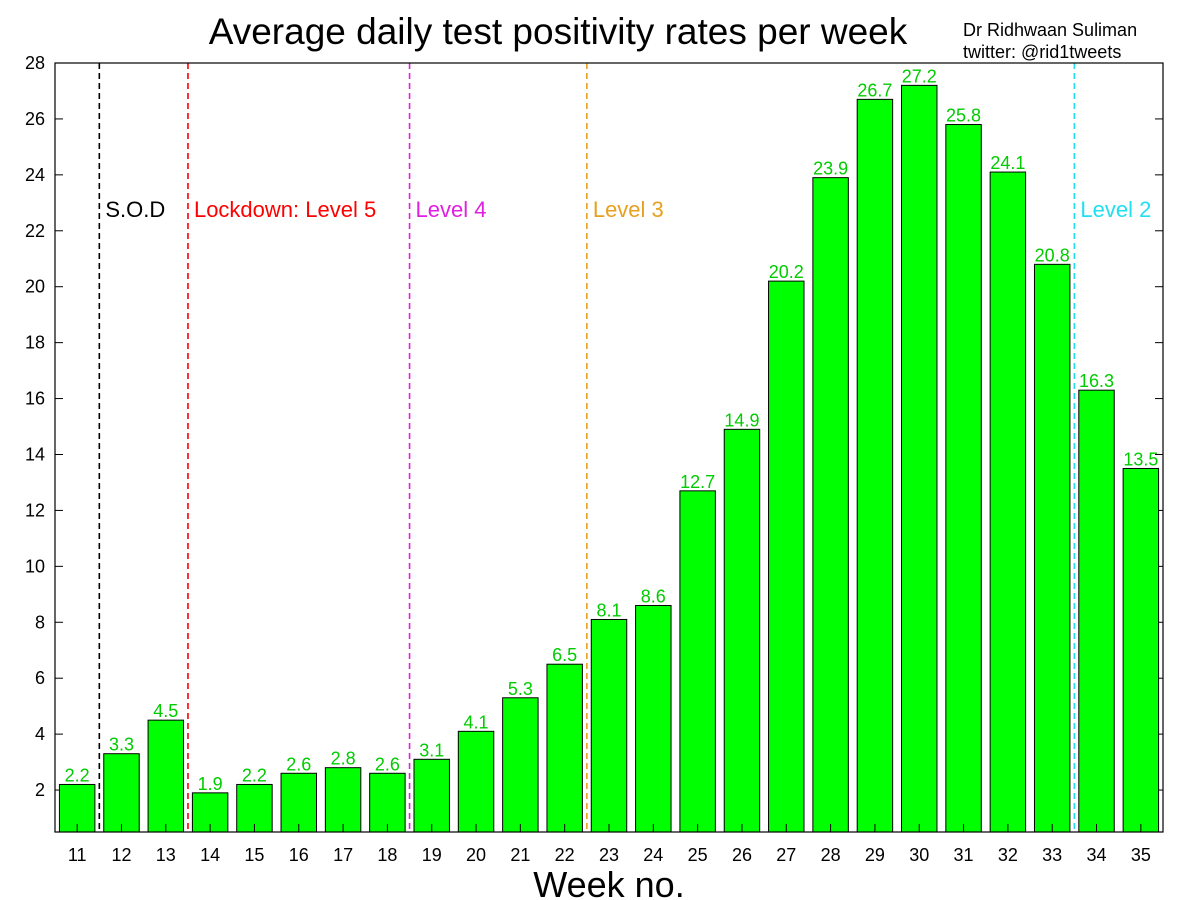 The image size is (1200, 900). What do you see at coordinates (1097, 855) in the screenshot?
I see `x-tick-label: 34` at bounding box center [1097, 855].